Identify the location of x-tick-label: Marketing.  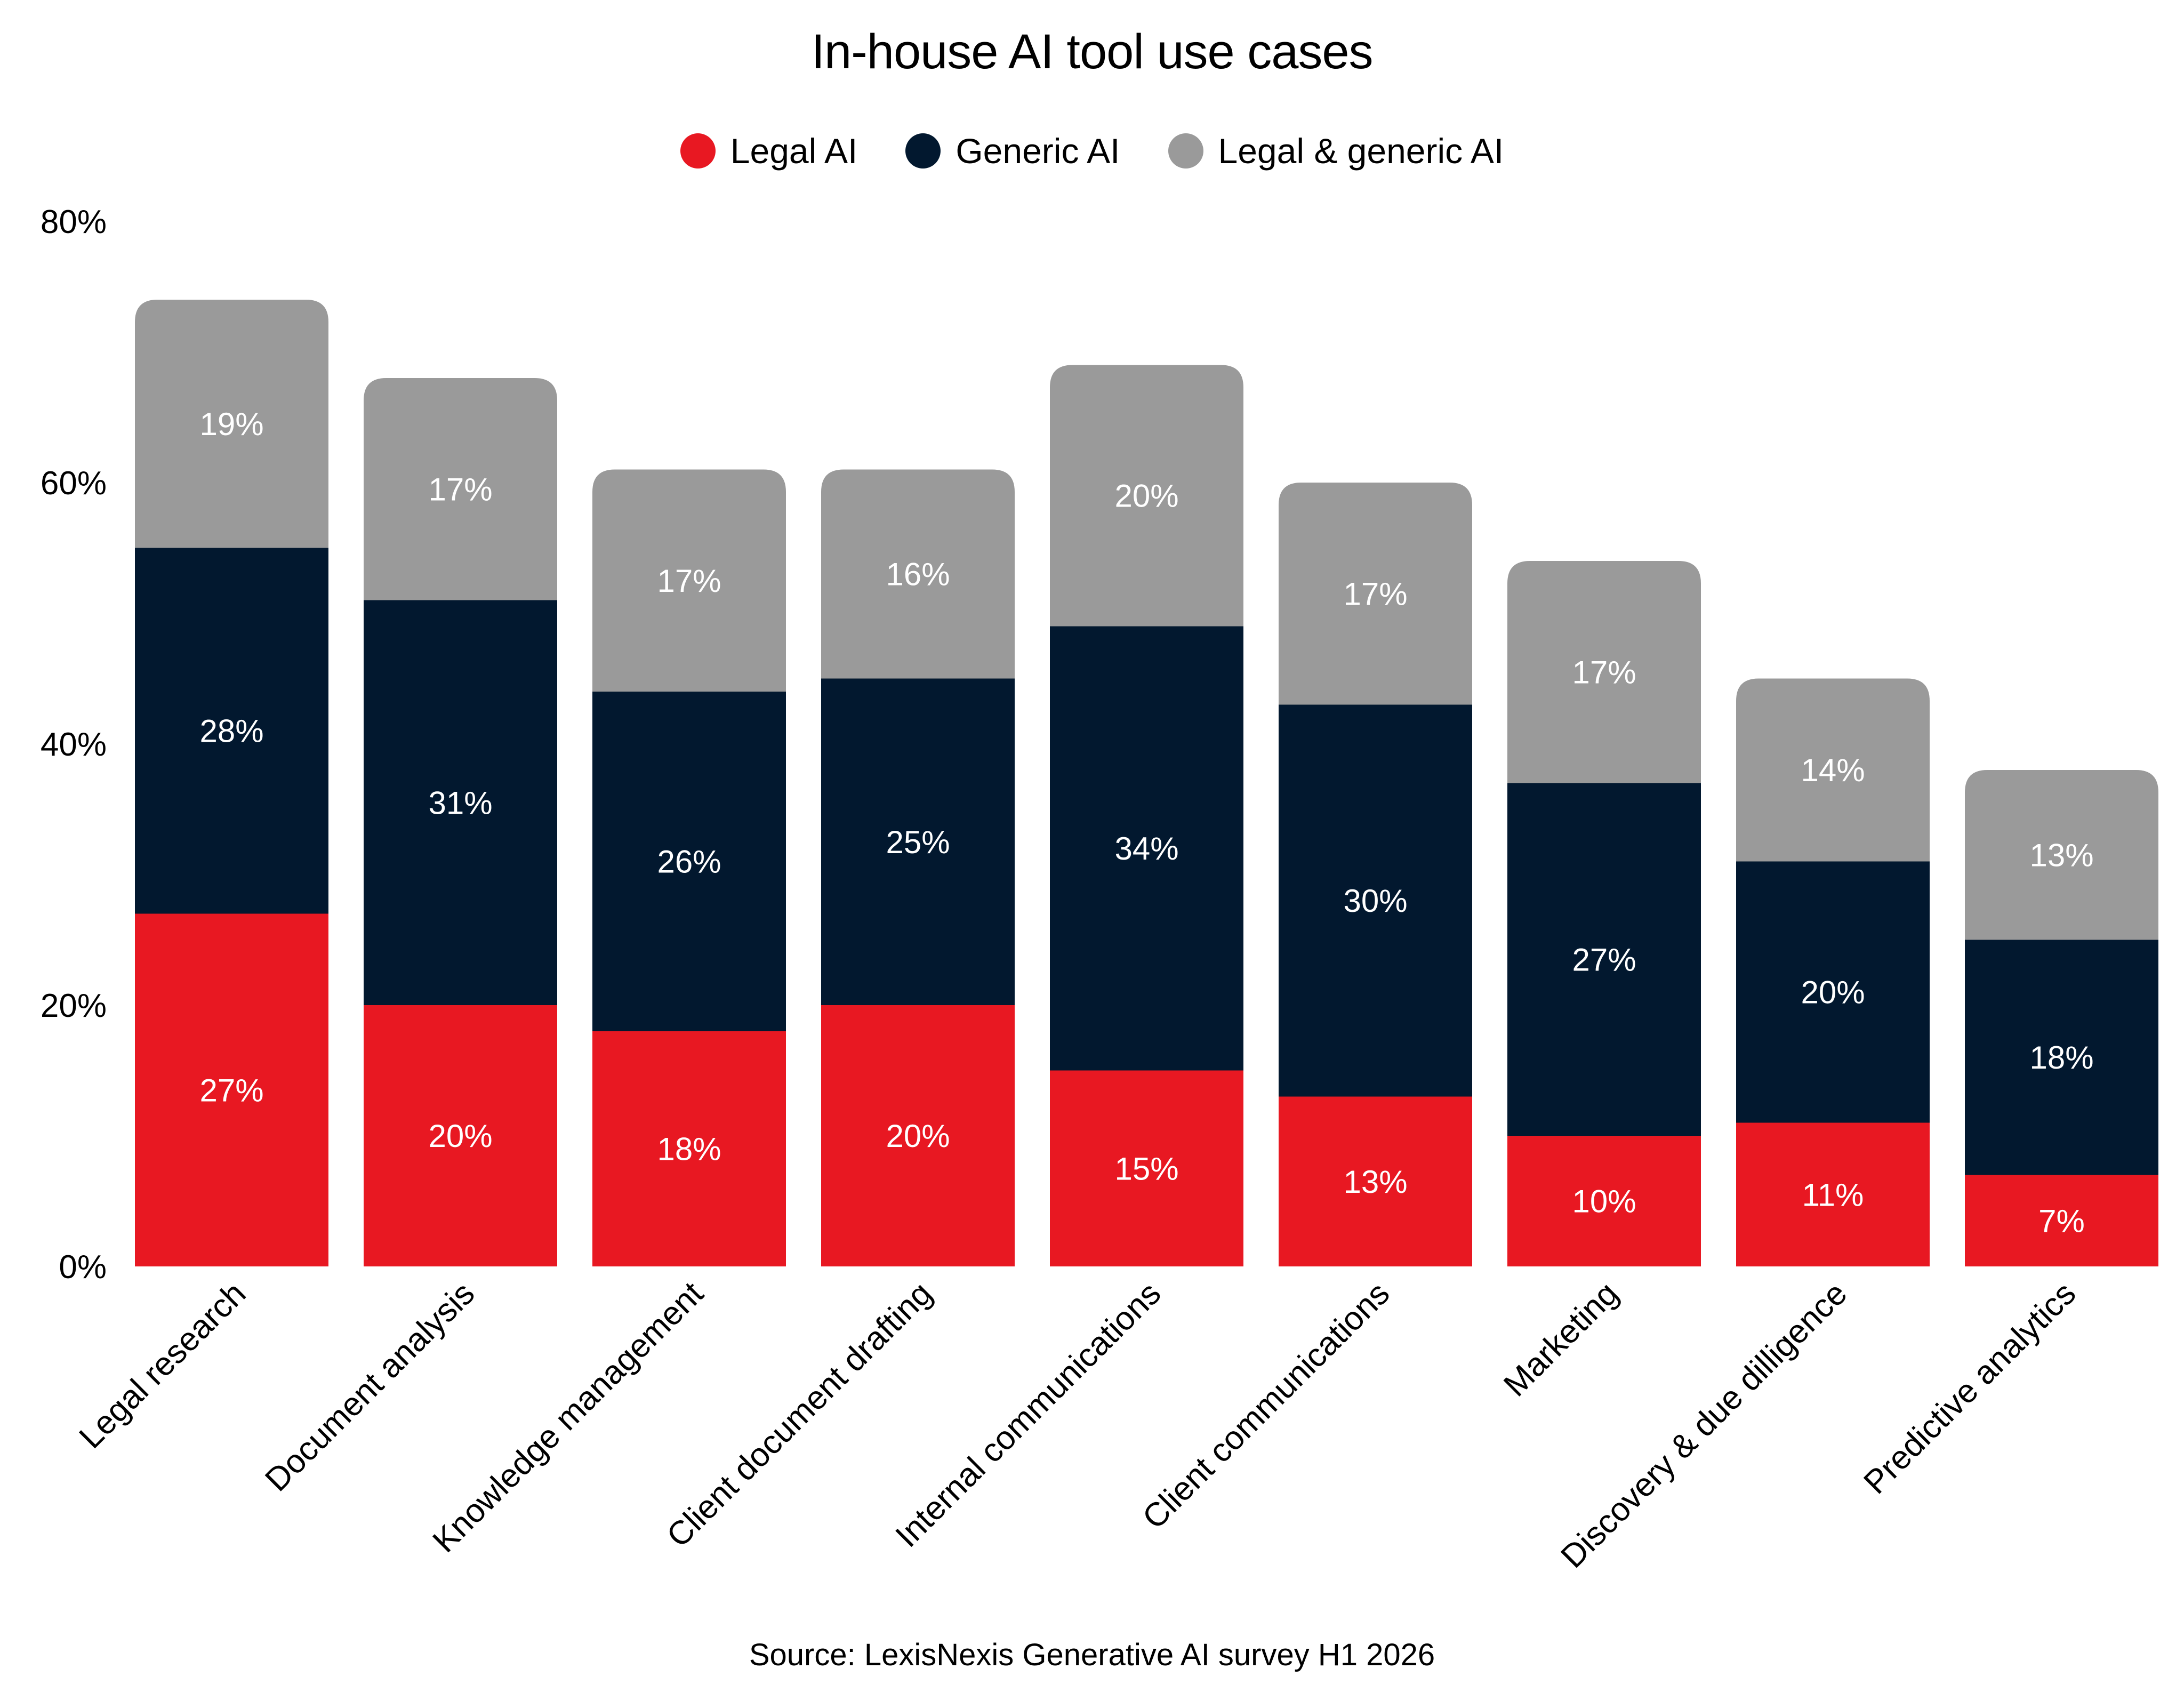
(1561, 1339).